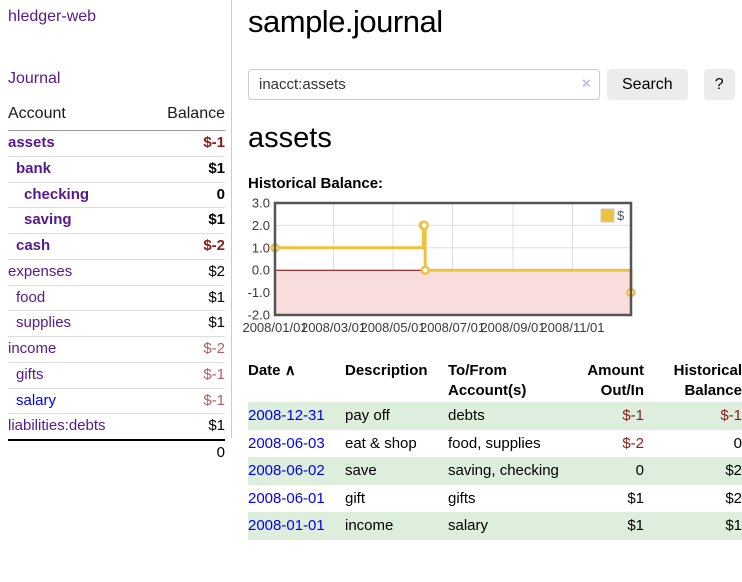 Image resolution: width=742 pixels, height=582 pixels. Describe the element at coordinates (286, 498) in the screenshot. I see `transaction-date-link: 2008-06-01` at that location.